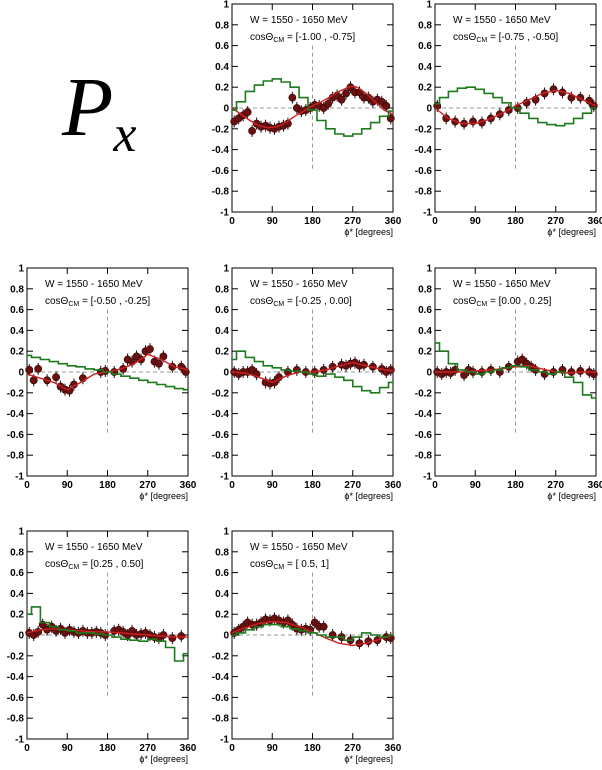 This screenshot has width=602, height=770. Describe the element at coordinates (125, 134) in the screenshot. I see `title-sub: x` at that location.